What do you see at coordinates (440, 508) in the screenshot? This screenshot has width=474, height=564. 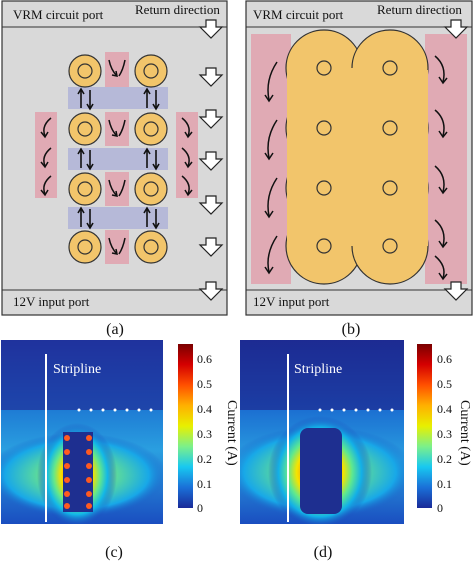 I see `colorbar-d-tick: 0` at bounding box center [440, 508].